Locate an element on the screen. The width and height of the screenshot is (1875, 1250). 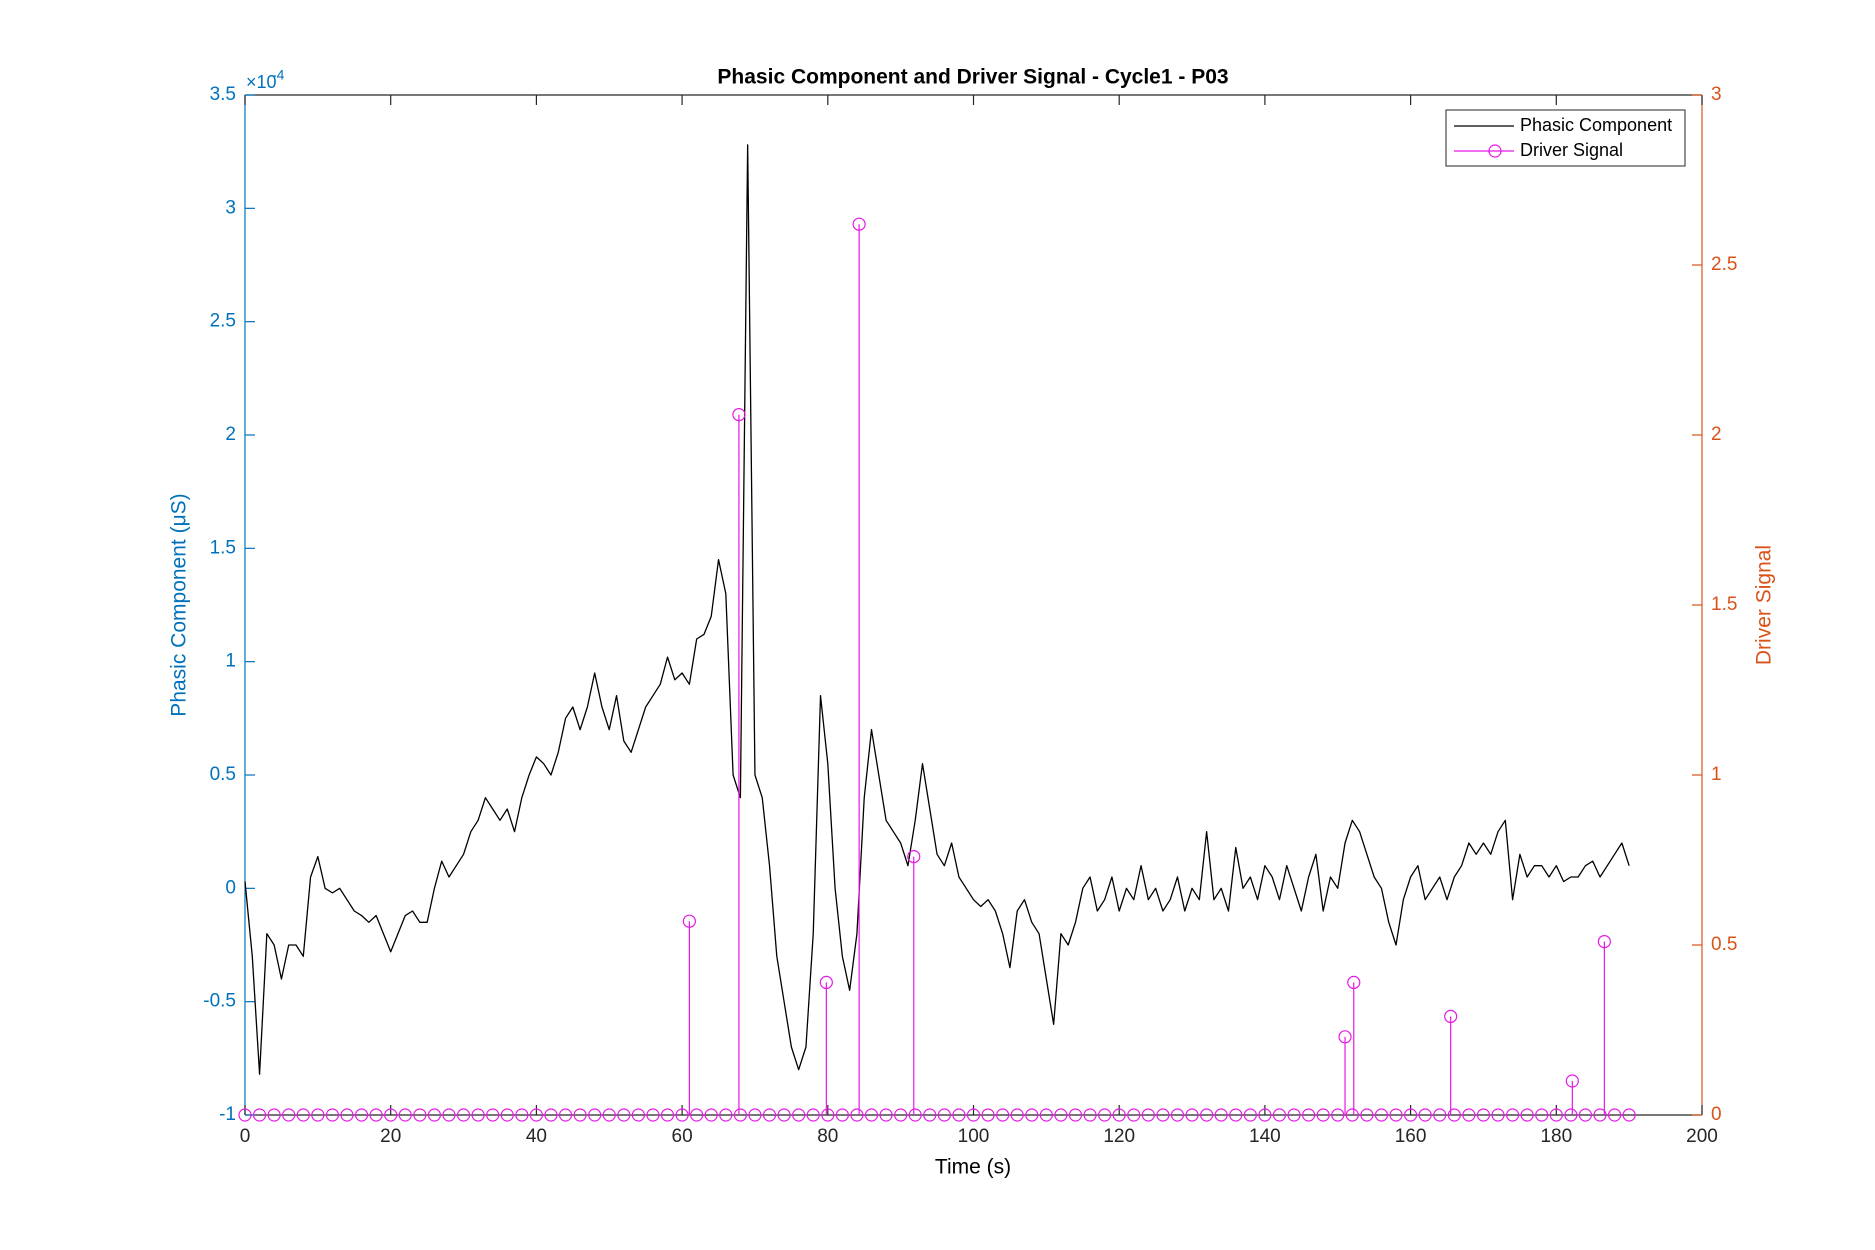
legend-label: Driver Signal is located at coordinates (1571, 150).